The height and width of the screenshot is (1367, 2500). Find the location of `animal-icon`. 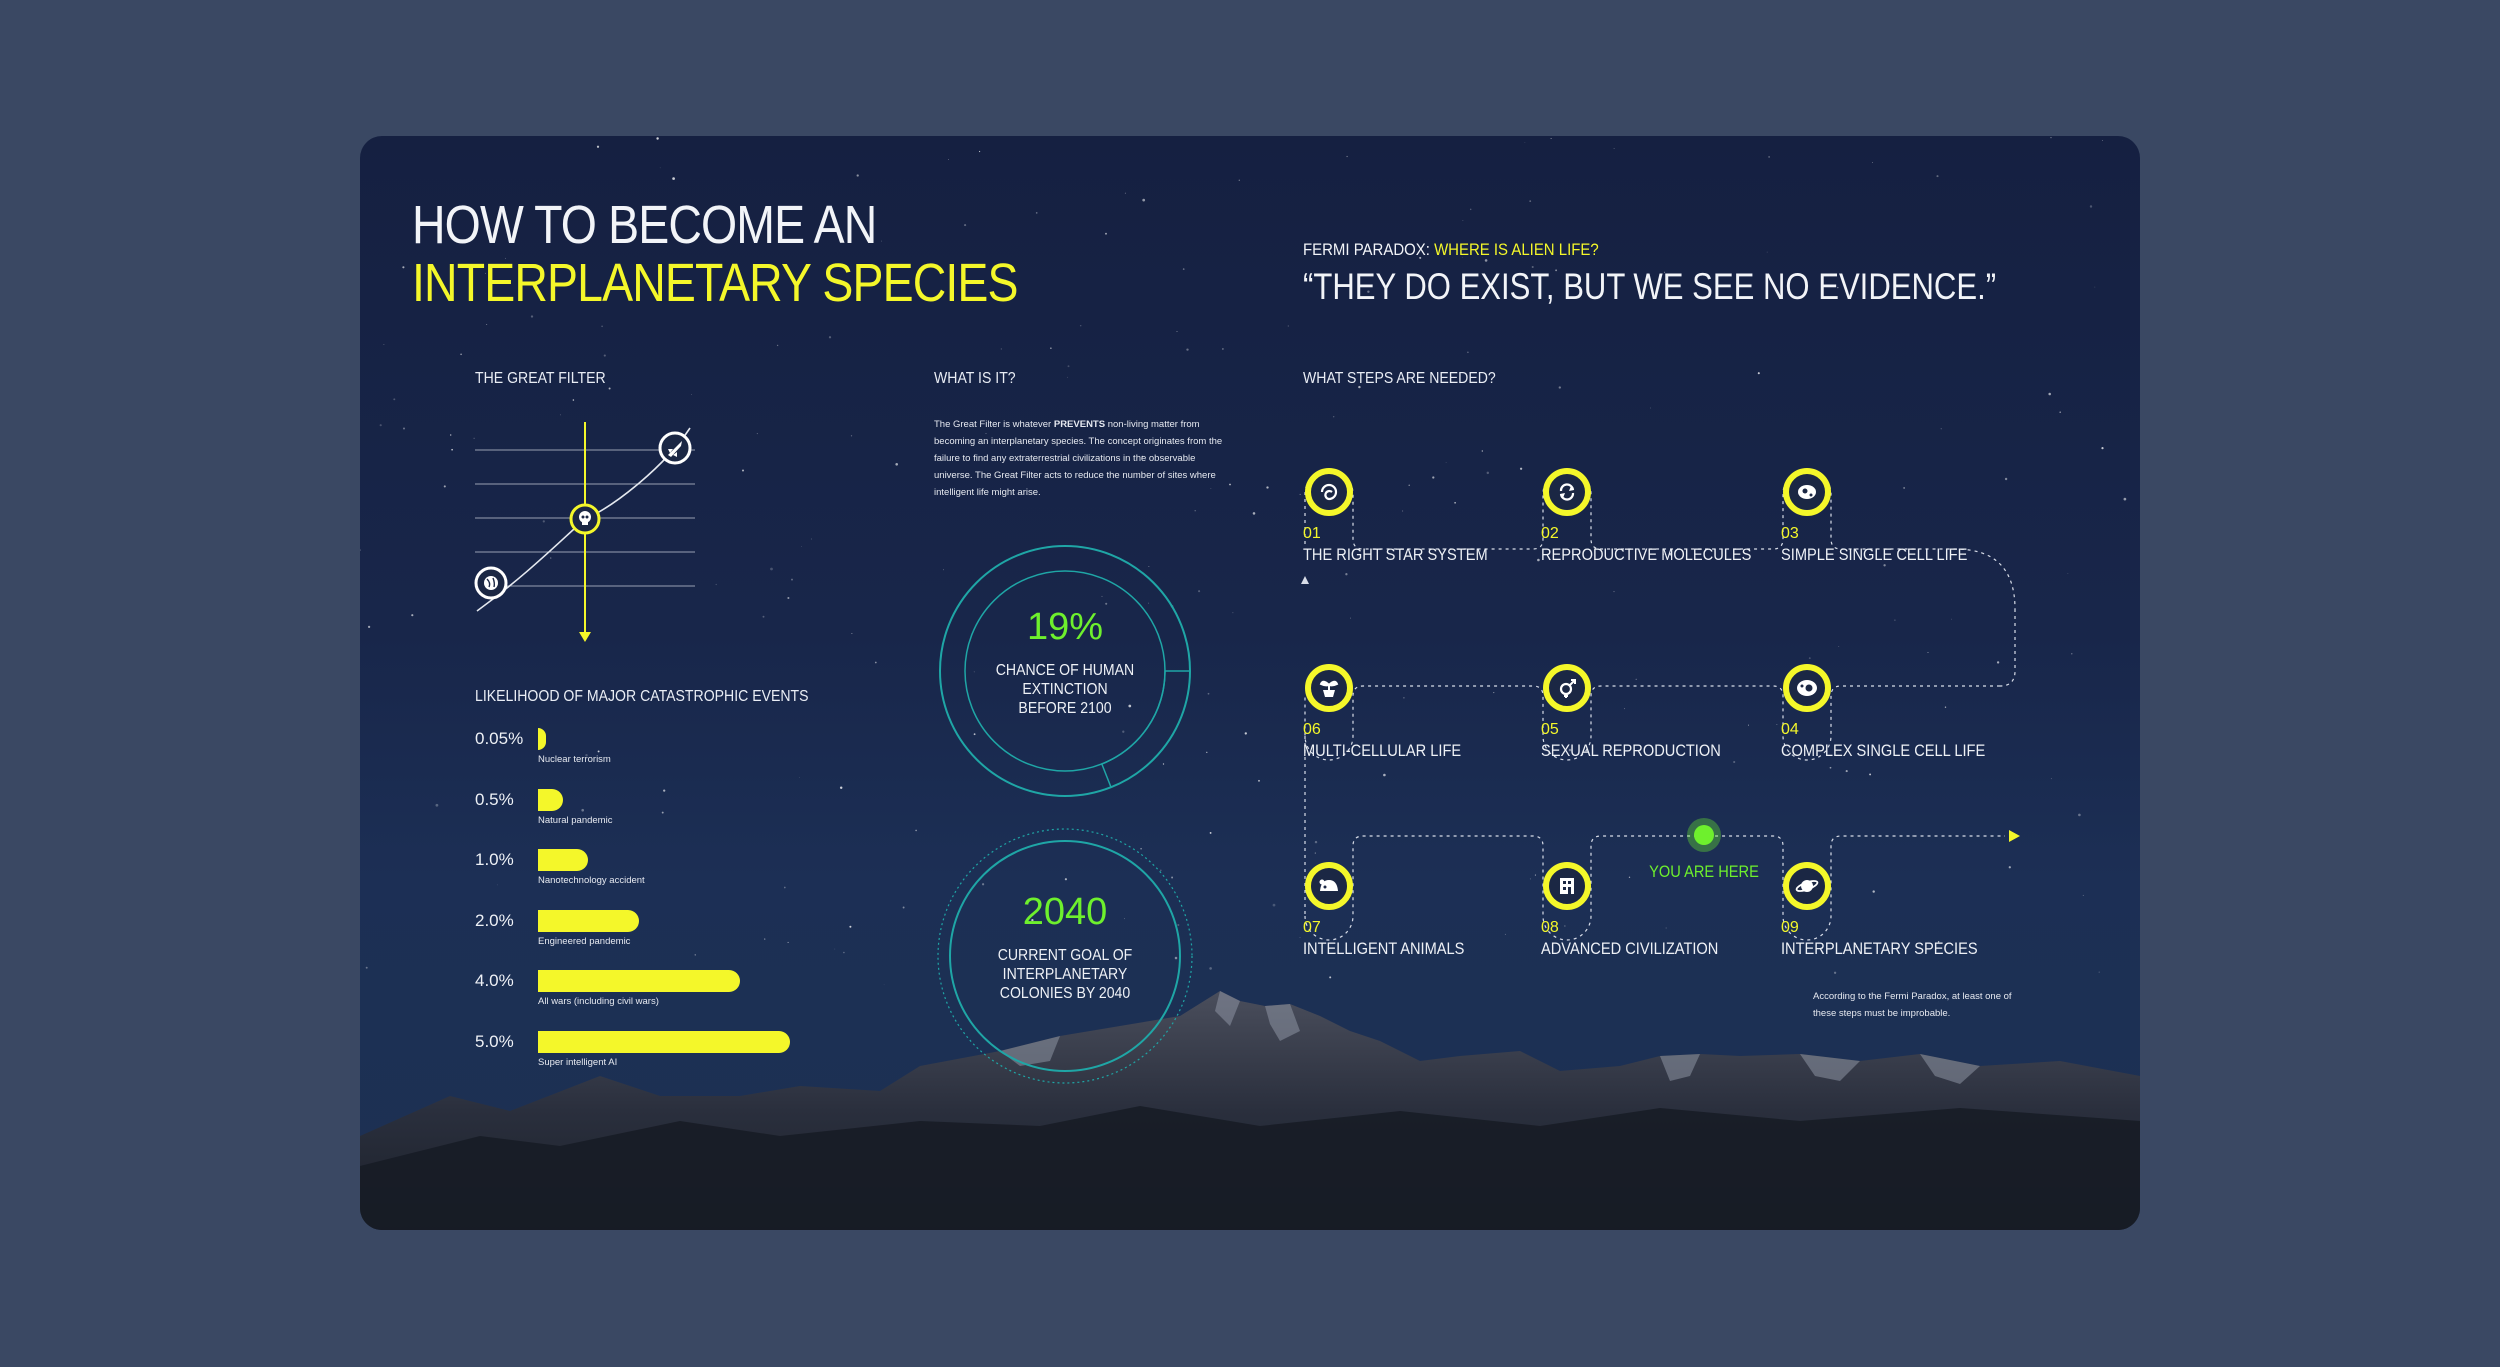

animal-icon is located at coordinates (1329, 886).